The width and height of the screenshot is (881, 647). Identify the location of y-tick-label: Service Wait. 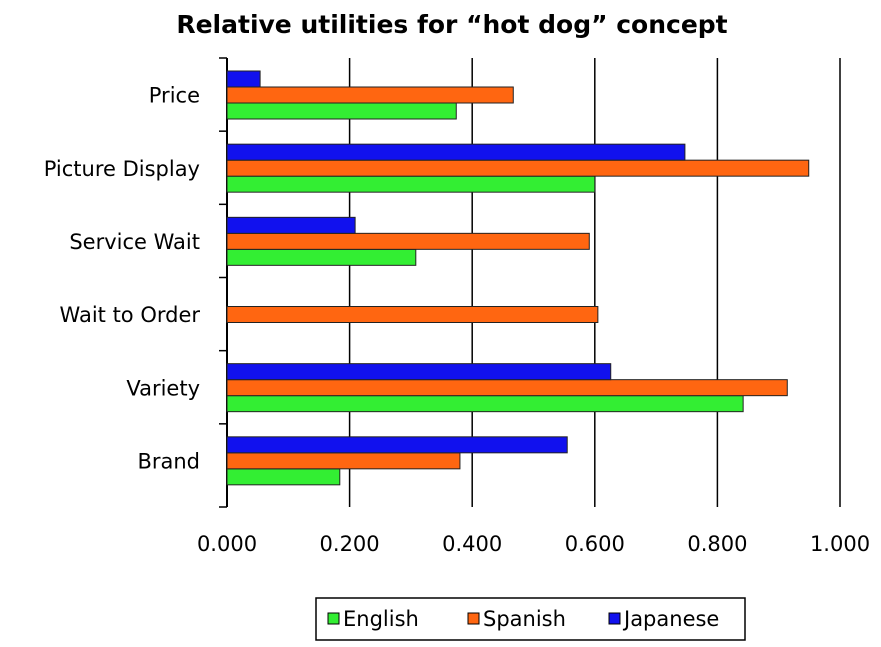
(134, 242).